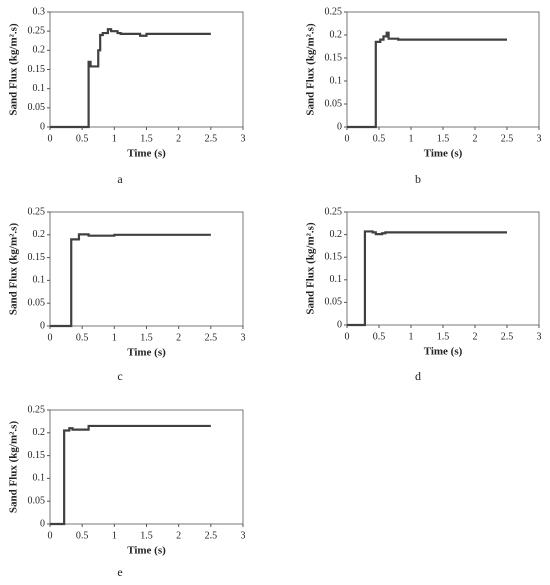 Image resolution: width=550 pixels, height=585 pixels. I want to click on panel-label: c, so click(119, 376).